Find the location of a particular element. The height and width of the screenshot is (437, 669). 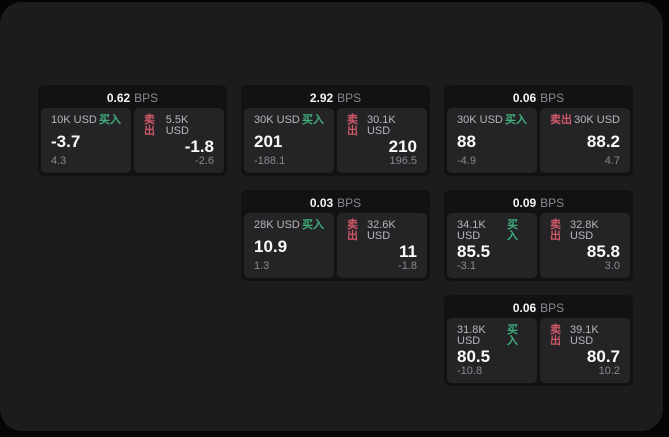

bps-value: 0.62 is located at coordinates (118, 98).